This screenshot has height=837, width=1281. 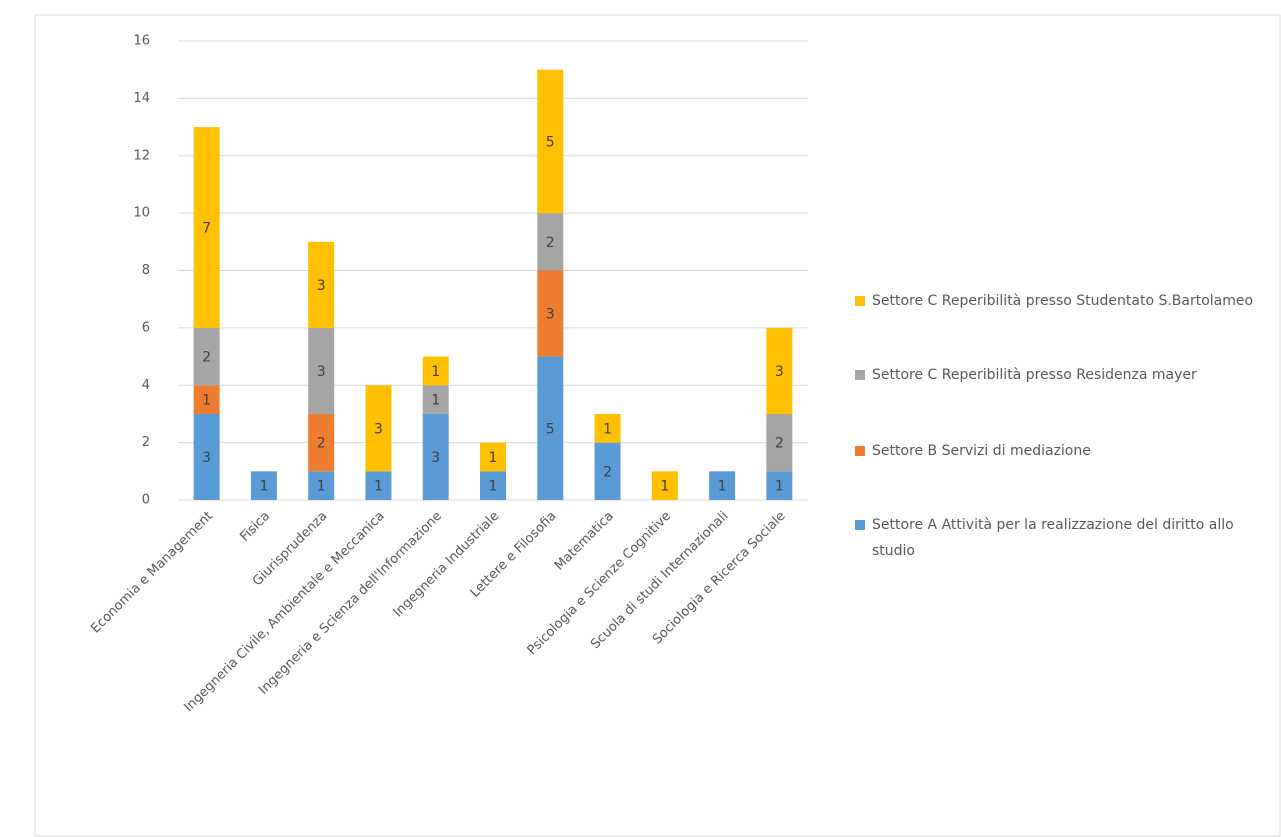 I want to click on y-tick-label: 4, so click(x=146, y=385).